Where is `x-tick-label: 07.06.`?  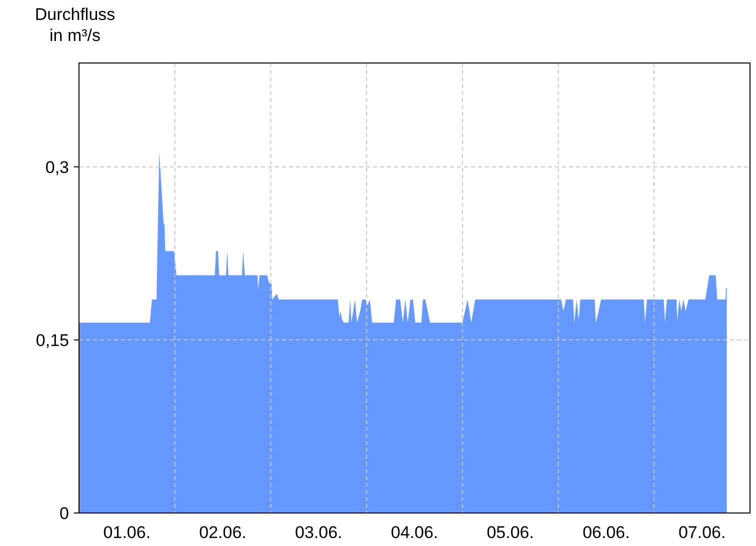
x-tick-label: 07.06. is located at coordinates (702, 532).